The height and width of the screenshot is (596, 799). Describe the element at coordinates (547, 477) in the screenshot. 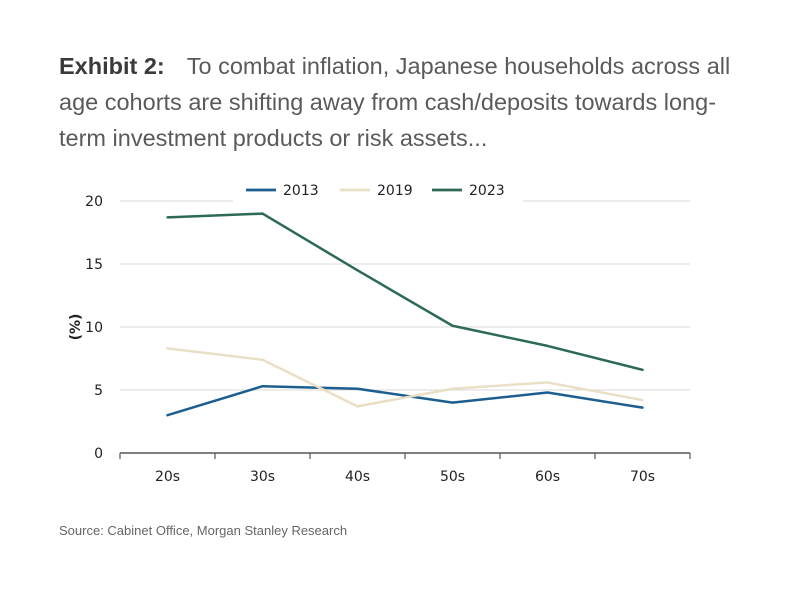

I see `x-tick-label: 60s` at that location.